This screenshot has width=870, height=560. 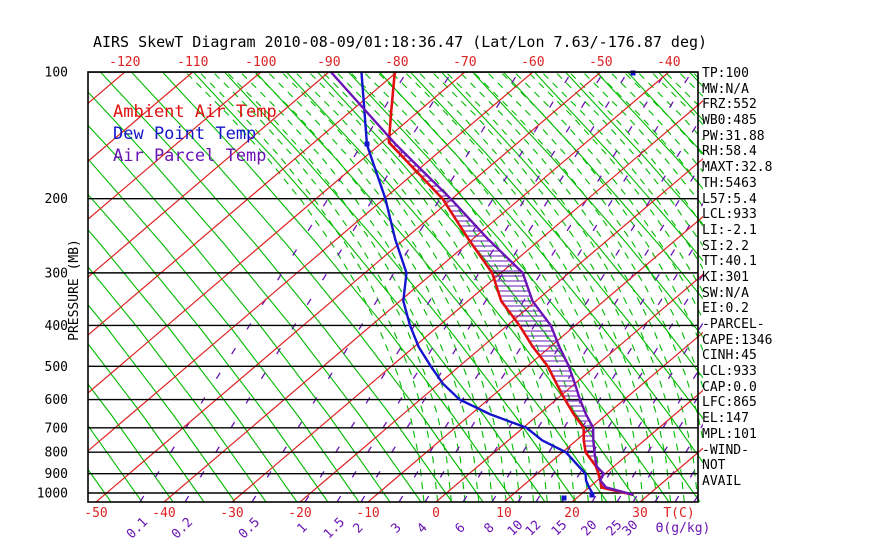 What do you see at coordinates (163, 513) in the screenshot?
I see `bottom-axis-tick: -40` at bounding box center [163, 513].